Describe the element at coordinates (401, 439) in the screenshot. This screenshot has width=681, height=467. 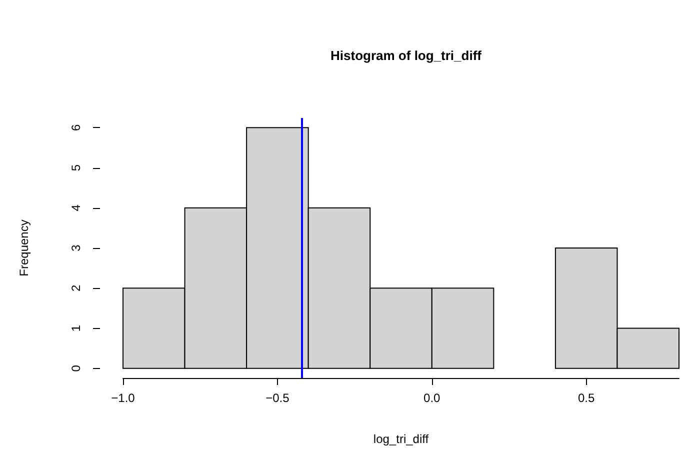
I see `x-axis-title: log_tri_diff` at that location.